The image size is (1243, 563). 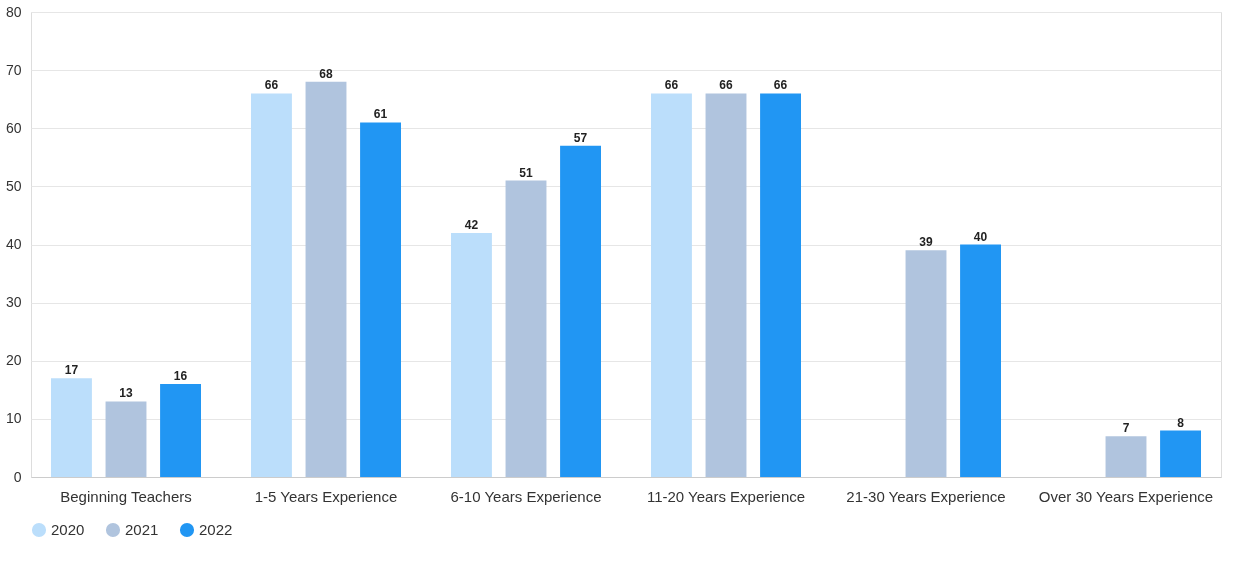 What do you see at coordinates (126, 496) in the screenshot?
I see `x-tick-label: Beginning Teachers` at bounding box center [126, 496].